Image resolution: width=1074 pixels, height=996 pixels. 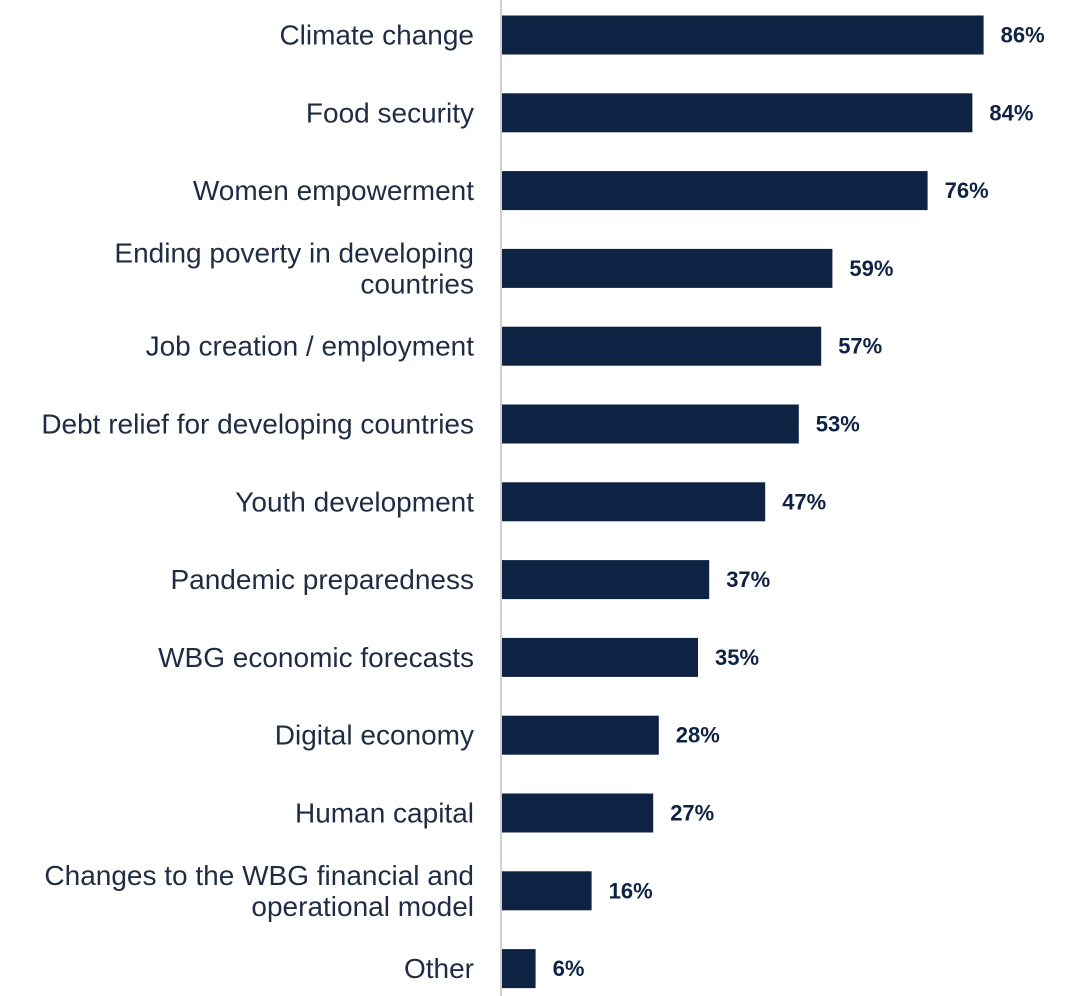 I want to click on value-label: 27%, so click(x=692, y=813).